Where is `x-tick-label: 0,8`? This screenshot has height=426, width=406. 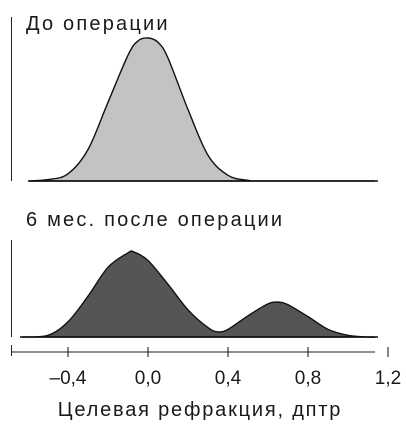 x-tick-label: 0,8 is located at coordinates (308, 378).